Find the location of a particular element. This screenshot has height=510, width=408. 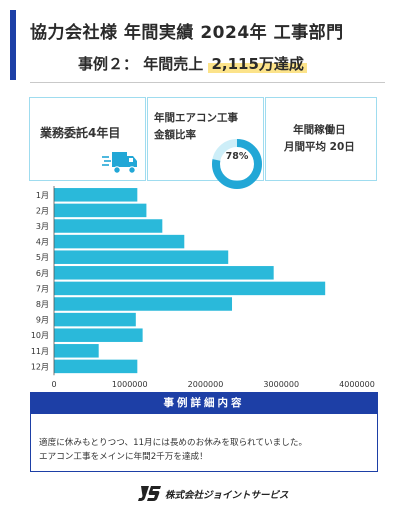

y-tick-label: 12月 is located at coordinates (40, 366).